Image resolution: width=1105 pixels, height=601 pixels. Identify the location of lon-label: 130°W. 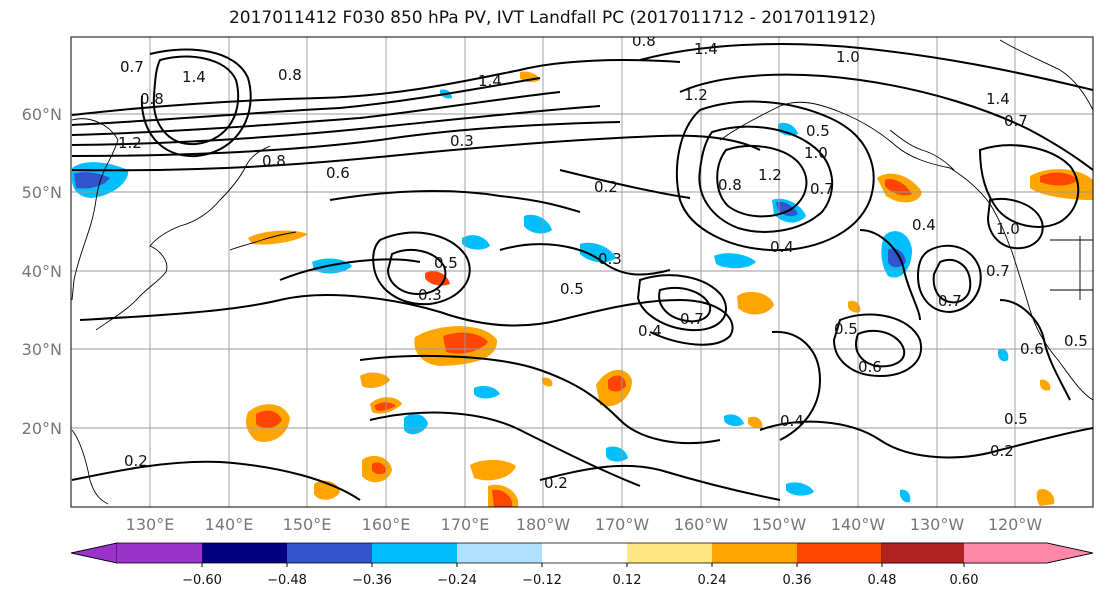
(937, 524).